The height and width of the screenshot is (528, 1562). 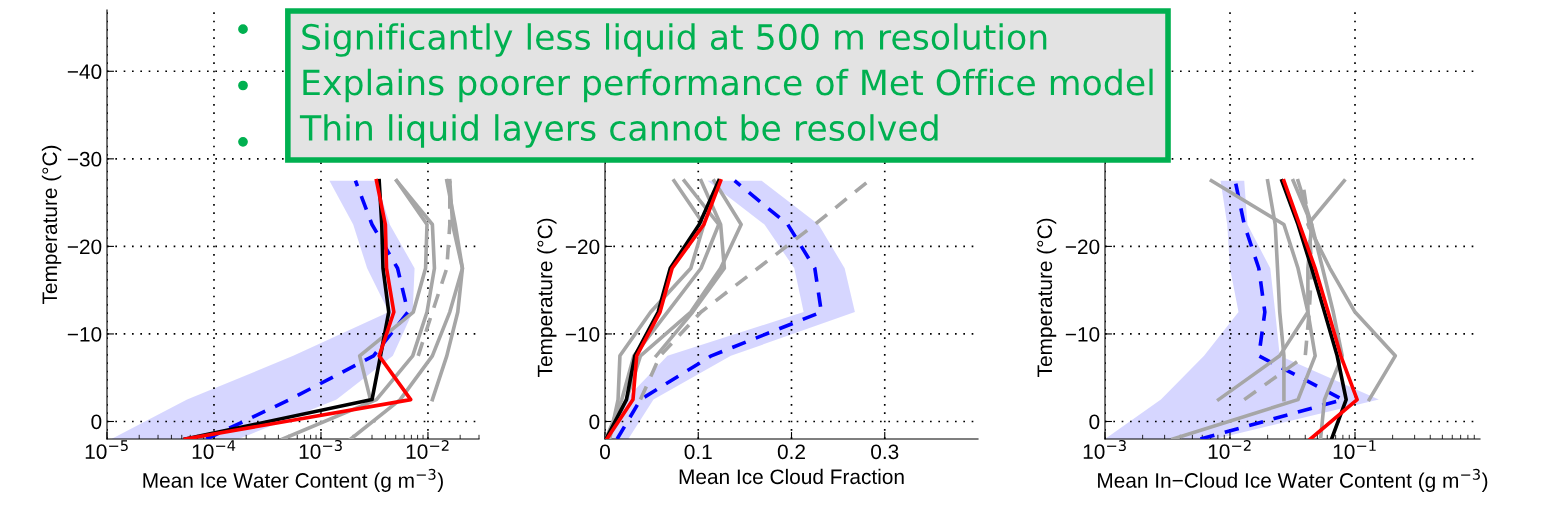 What do you see at coordinates (791, 452) in the screenshot?
I see `x-tick-label: 0.2` at bounding box center [791, 452].